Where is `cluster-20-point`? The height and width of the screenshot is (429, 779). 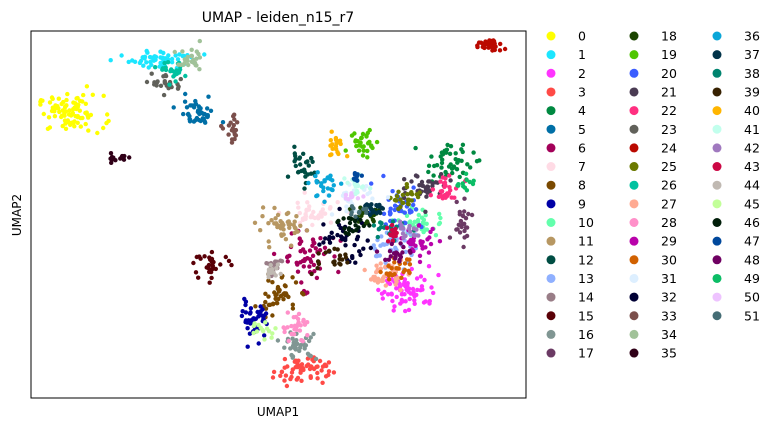
cluster-20-point is located at coordinates (394, 210).